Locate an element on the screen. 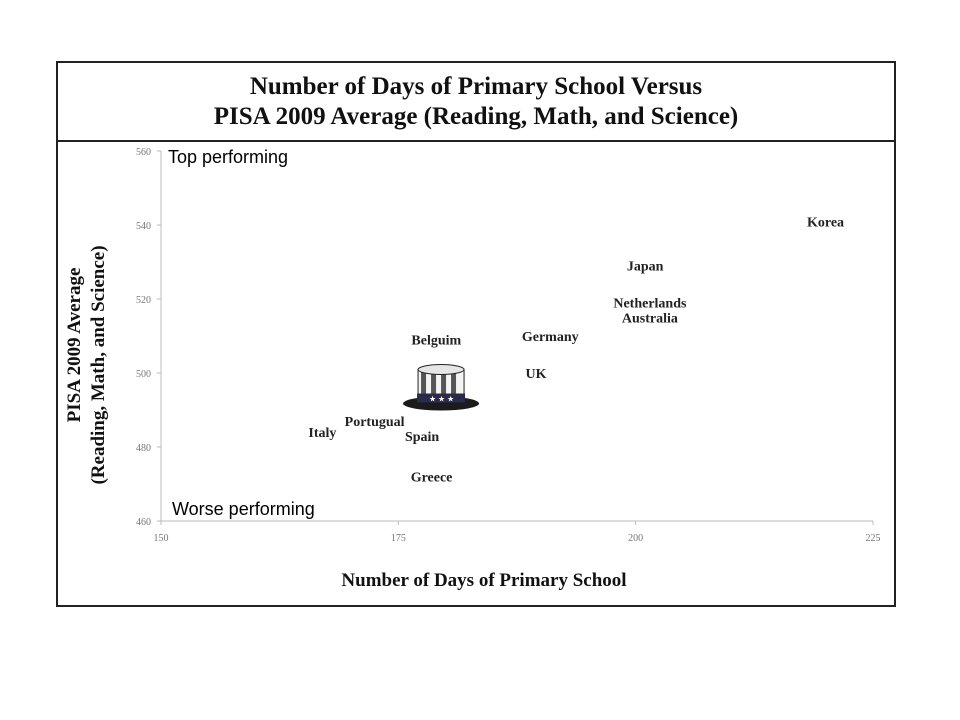 Image resolution: width=960 pixels, height=720 pixels. x-axis-title: Number of Days of Primary School is located at coordinates (483, 580).